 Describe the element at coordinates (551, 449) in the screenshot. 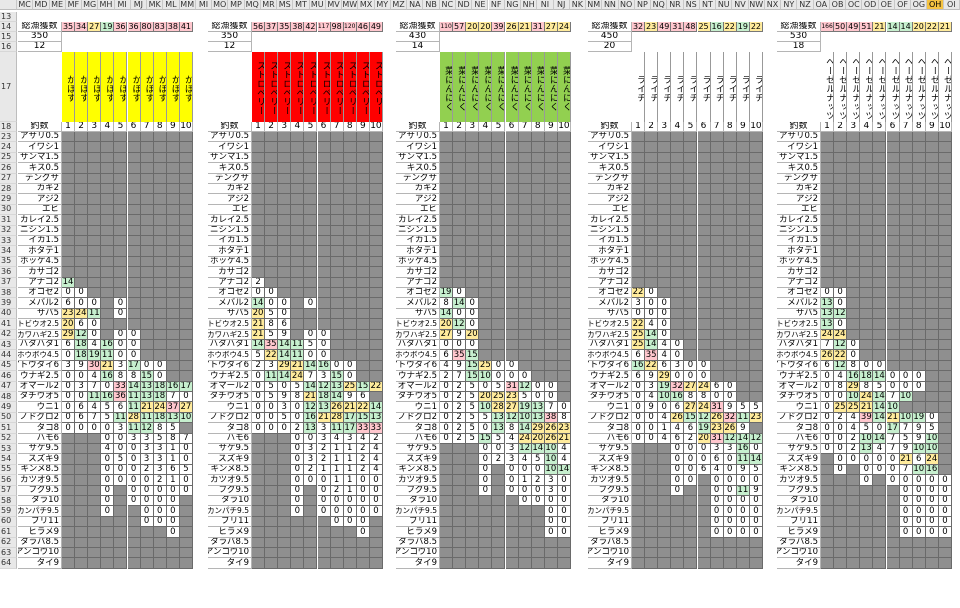

I see `data-cell: 10` at that location.